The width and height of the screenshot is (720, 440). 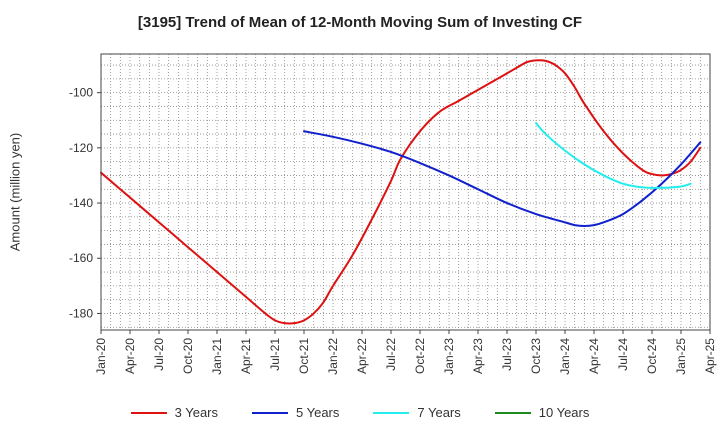 What do you see at coordinates (81, 258) in the screenshot?
I see `y-tick-label: -160` at bounding box center [81, 258].